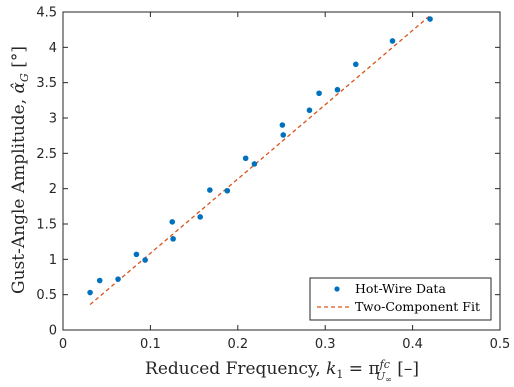 The height and width of the screenshot is (387, 514). Describe the element at coordinates (237, 344) in the screenshot. I see `x-tick-label: 0.2` at that location.